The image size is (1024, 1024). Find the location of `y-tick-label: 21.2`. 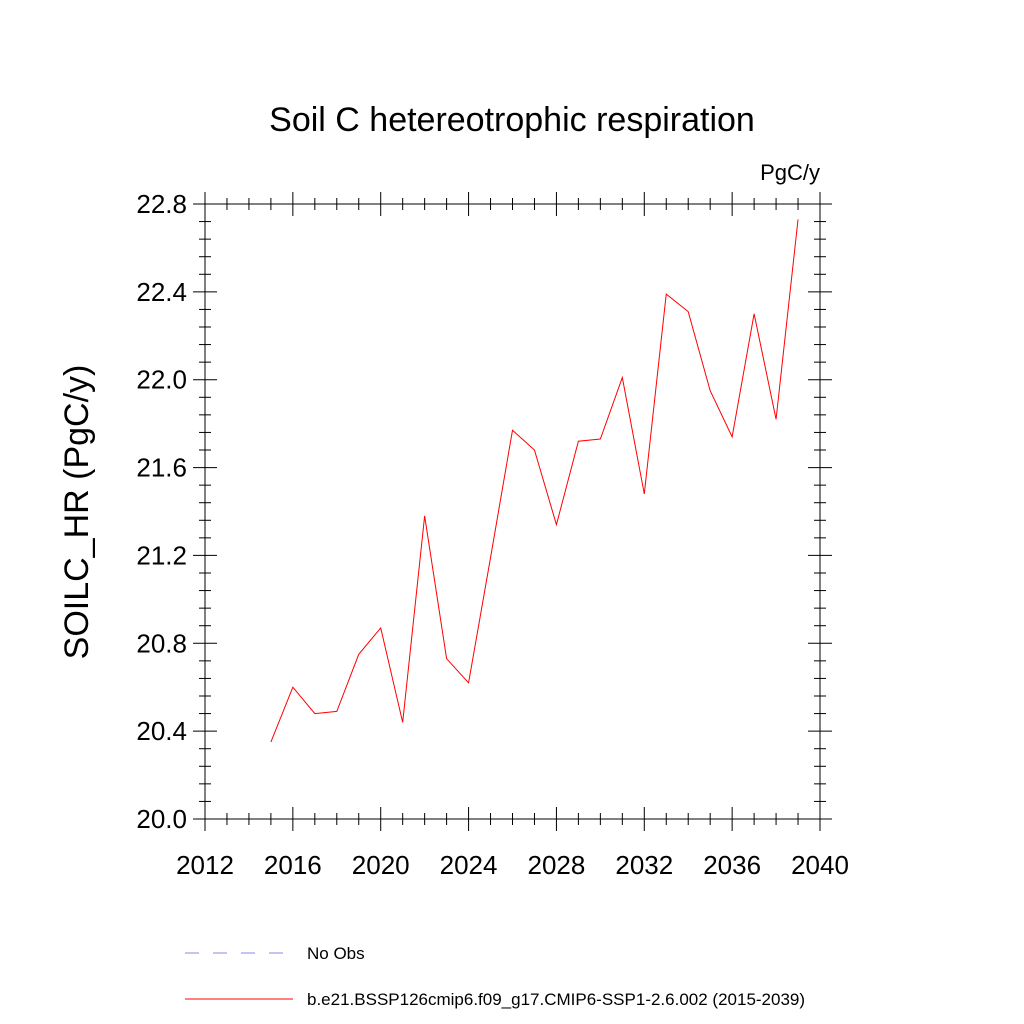

y-tick-label: 21.2 is located at coordinates (161, 555).